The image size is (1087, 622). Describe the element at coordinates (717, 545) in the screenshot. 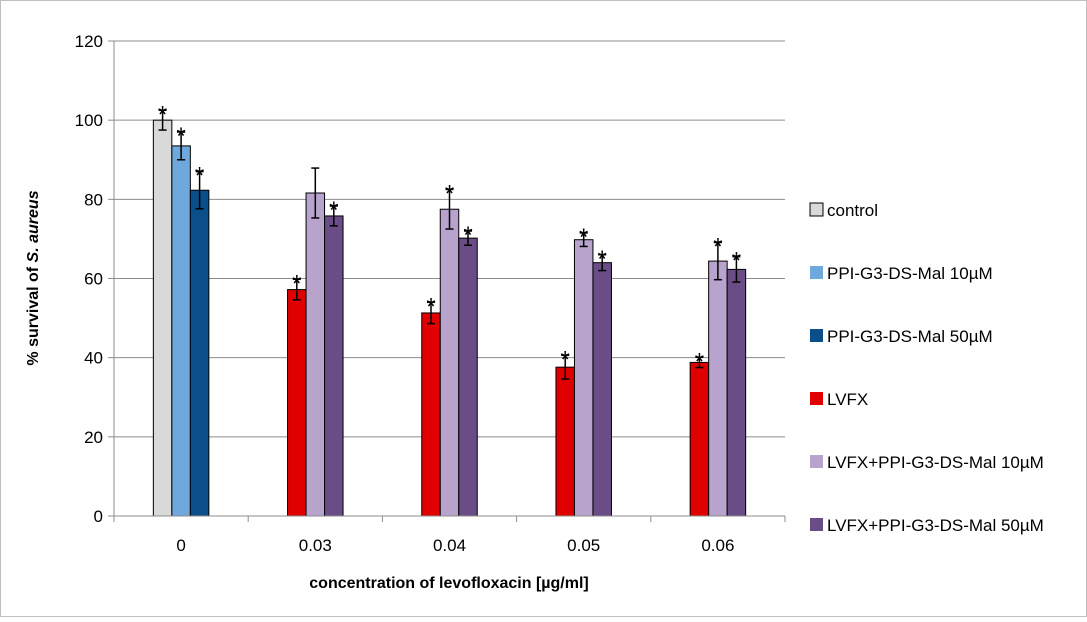

I see `x-tick-label: 0.06` at that location.